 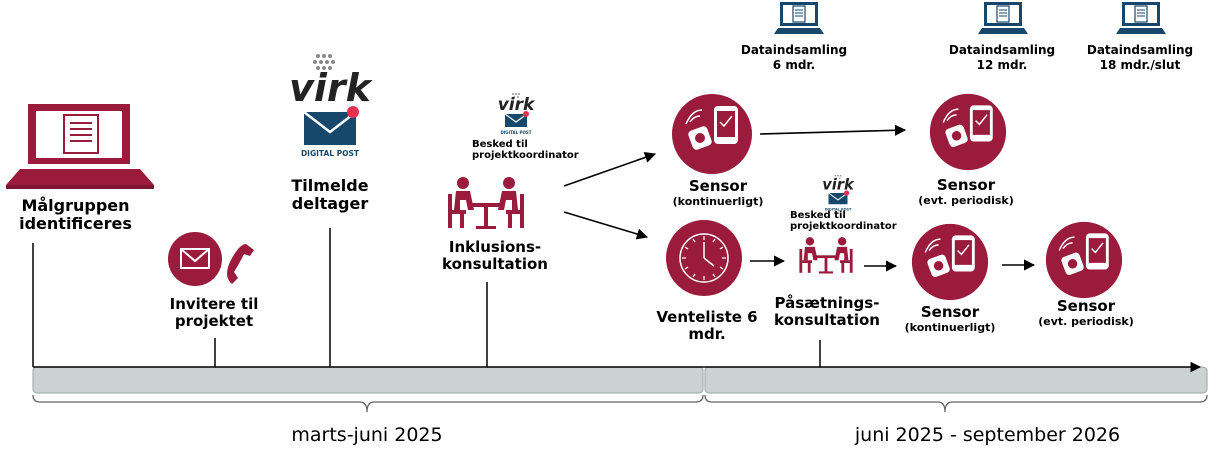 What do you see at coordinates (833, 130) in the screenshot?
I see `arrow-sensor-sensor` at bounding box center [833, 130].